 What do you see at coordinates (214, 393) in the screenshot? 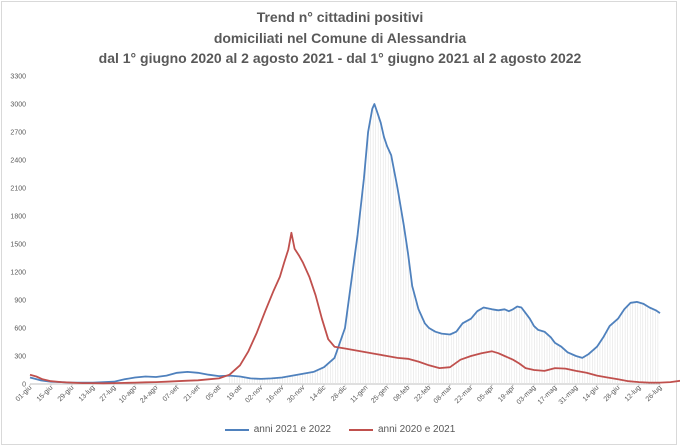
I see `x-tick-label: 05-ott` at bounding box center [214, 393].